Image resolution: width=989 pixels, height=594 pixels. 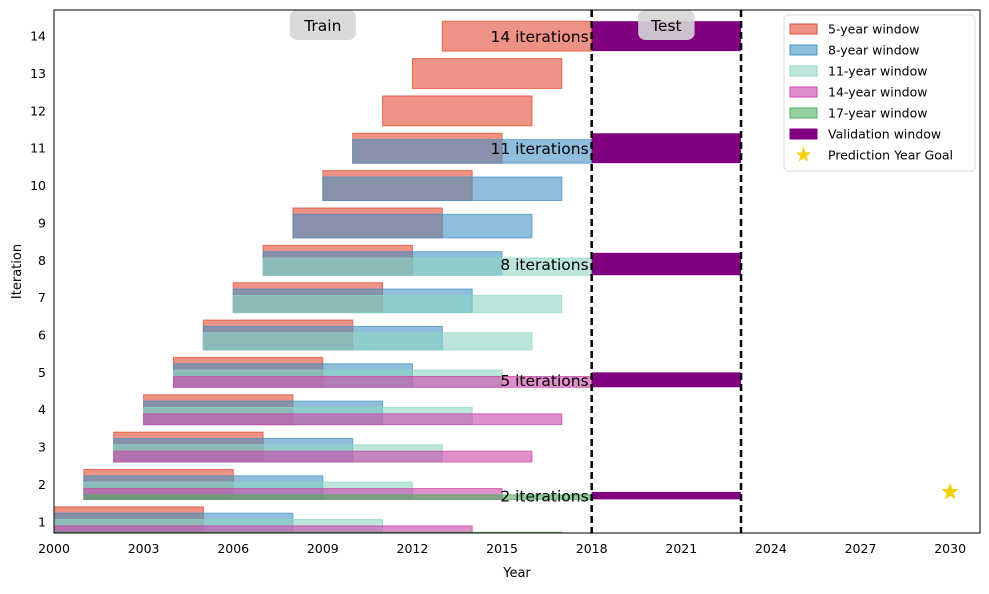 What do you see at coordinates (42, 484) in the screenshot?
I see `y-tick-label-2: 2` at bounding box center [42, 484].